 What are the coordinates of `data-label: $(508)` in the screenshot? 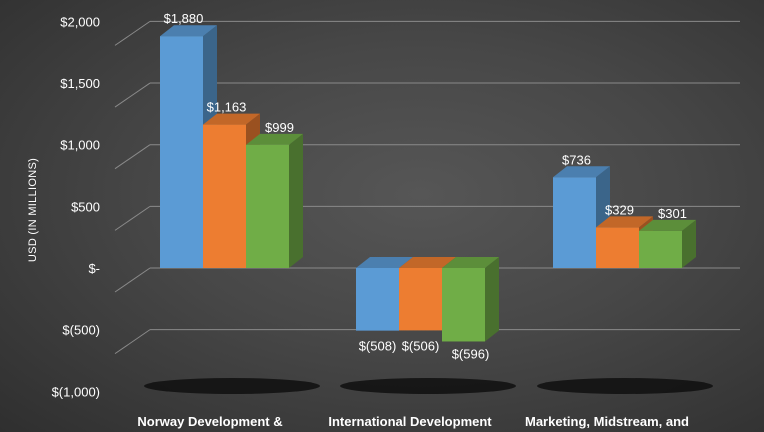 It's located at (378, 346).